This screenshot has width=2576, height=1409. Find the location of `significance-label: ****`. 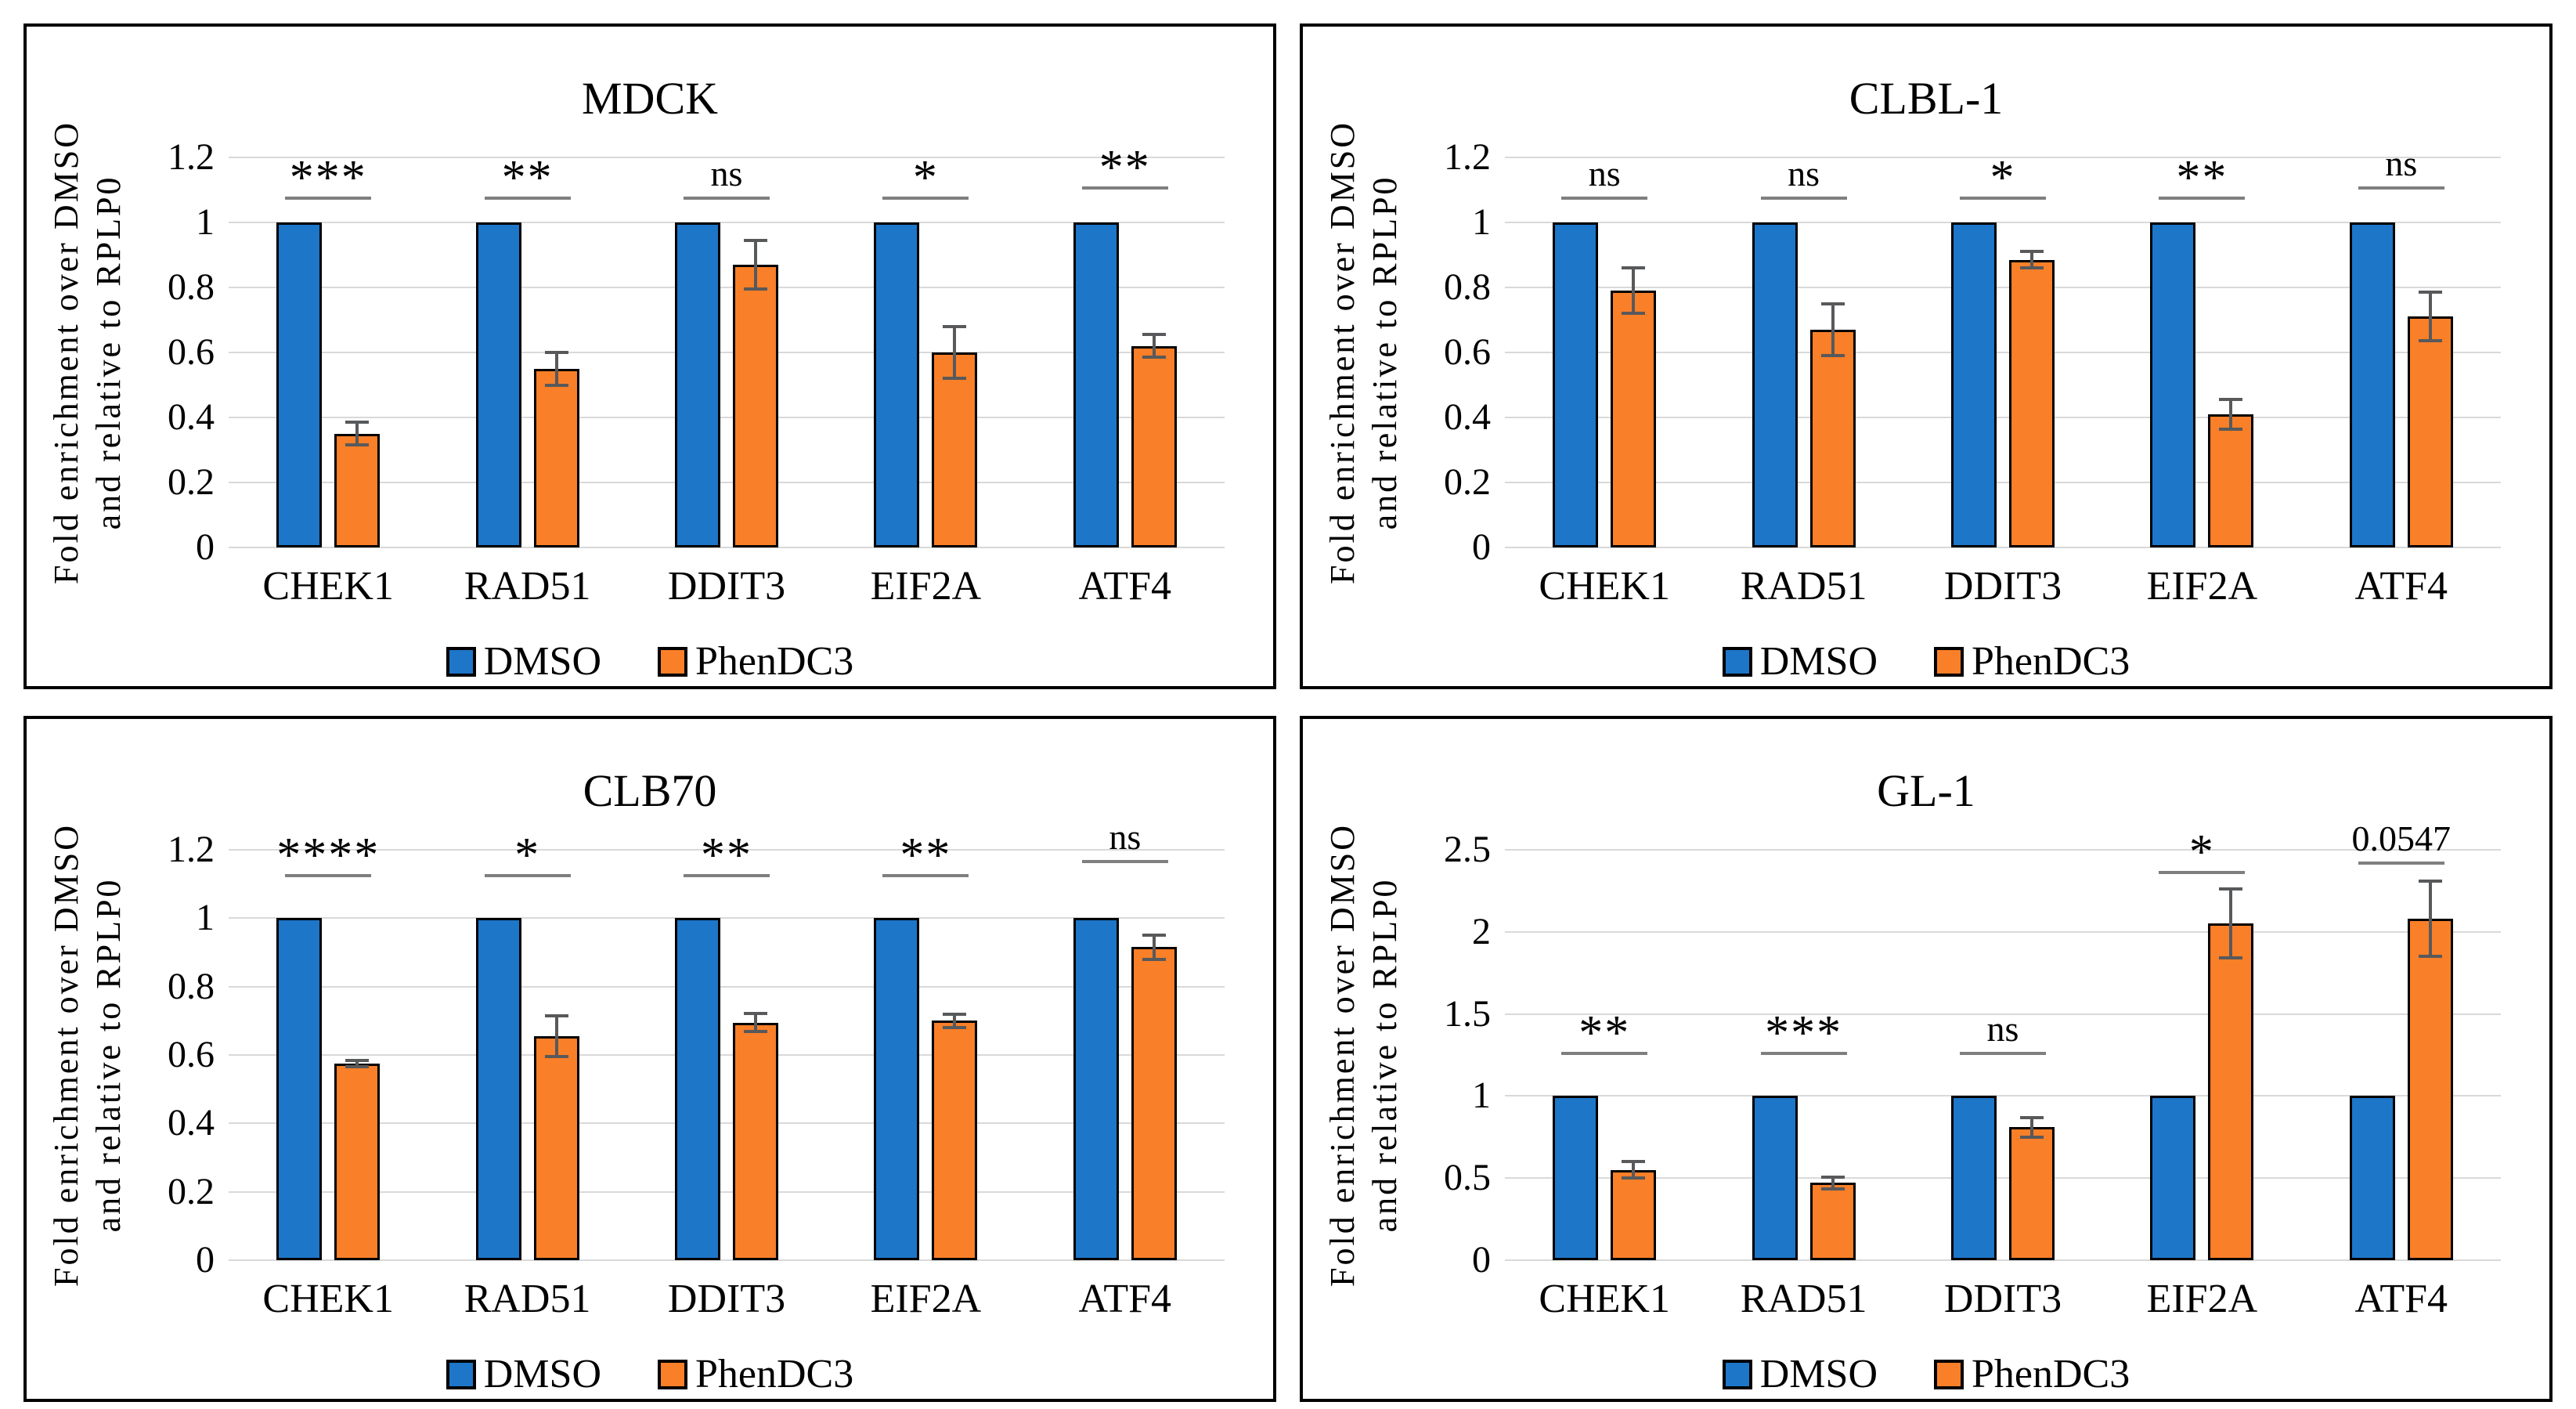

significance-label: **** is located at coordinates (328, 855).